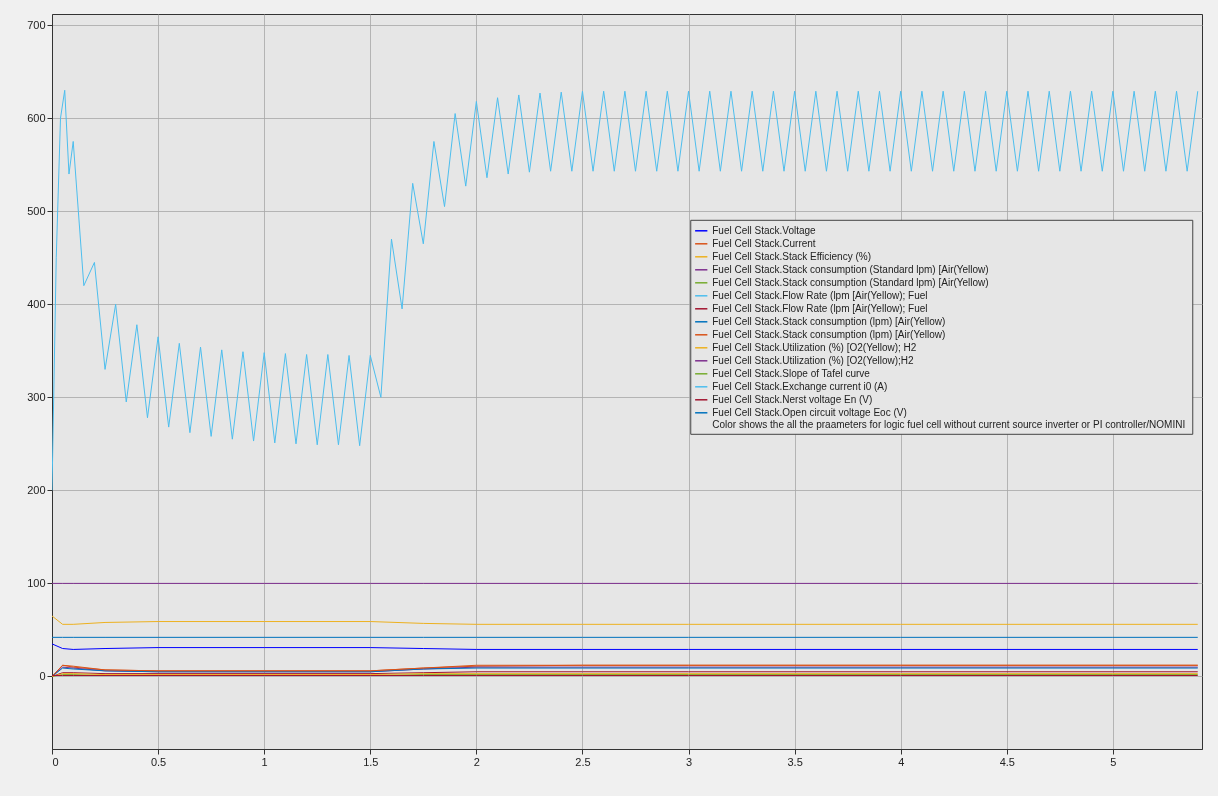  Describe the element at coordinates (764, 243) in the screenshot. I see `legend-label: Fuel Cell Stack.Current` at that location.